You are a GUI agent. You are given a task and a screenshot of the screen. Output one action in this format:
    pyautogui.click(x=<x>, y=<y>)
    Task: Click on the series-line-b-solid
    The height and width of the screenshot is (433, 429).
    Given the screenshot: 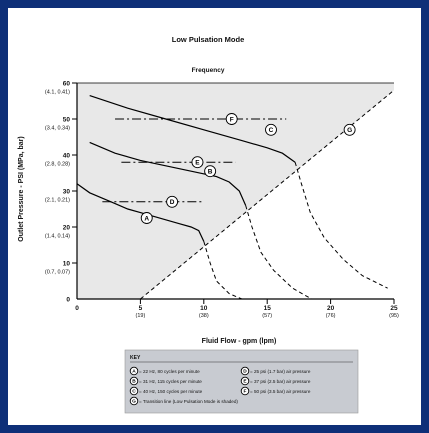 What is the action you would take?
    pyautogui.click(x=168, y=173)
    